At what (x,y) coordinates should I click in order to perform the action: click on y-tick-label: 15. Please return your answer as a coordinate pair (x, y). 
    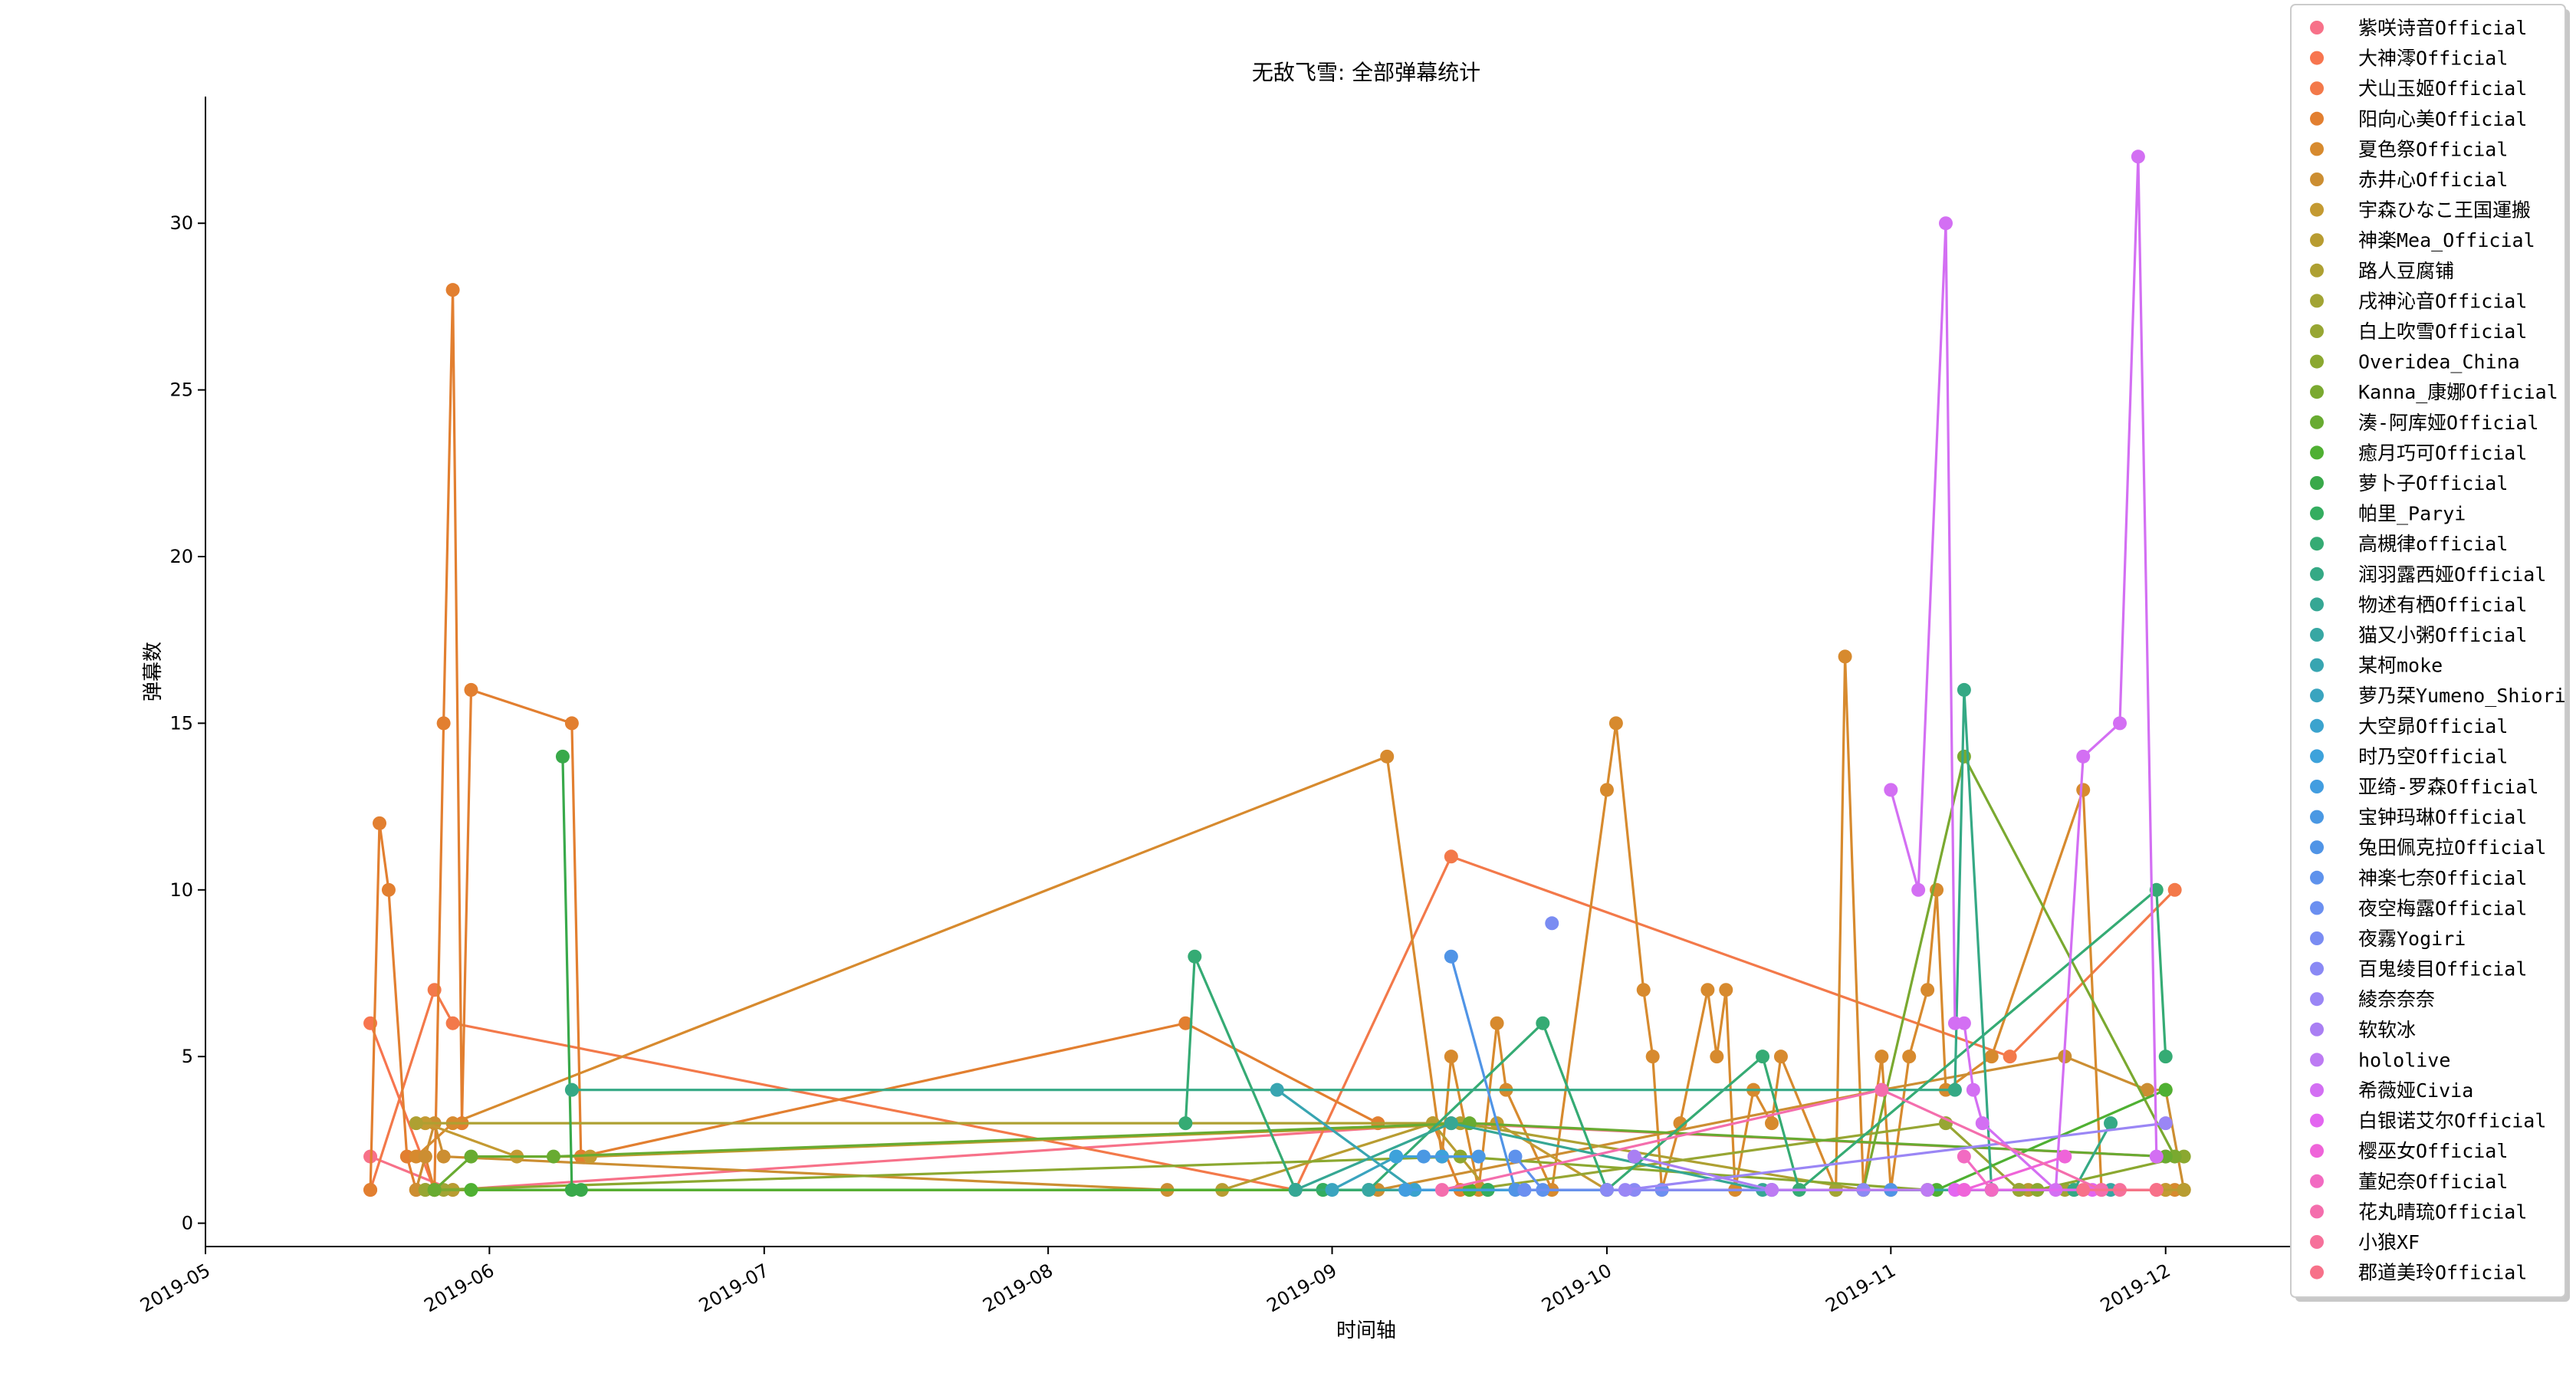
    Looking at the image, I should click on (181, 723).